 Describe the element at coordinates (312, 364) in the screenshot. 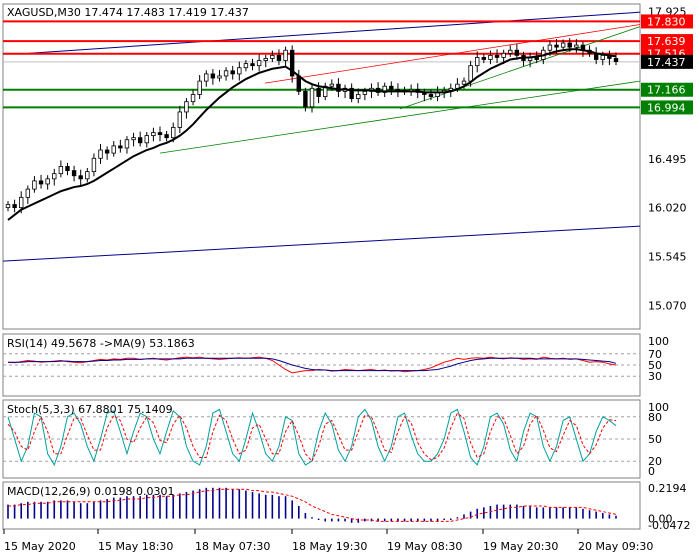

I see `rsi-ma-line` at that location.